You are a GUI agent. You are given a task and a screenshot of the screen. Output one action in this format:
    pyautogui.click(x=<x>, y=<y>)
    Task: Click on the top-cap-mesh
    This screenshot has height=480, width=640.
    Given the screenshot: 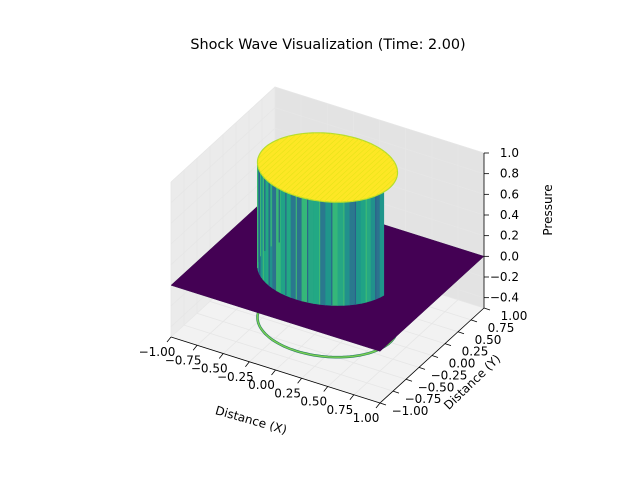 What is the action you would take?
    pyautogui.click(x=327, y=167)
    